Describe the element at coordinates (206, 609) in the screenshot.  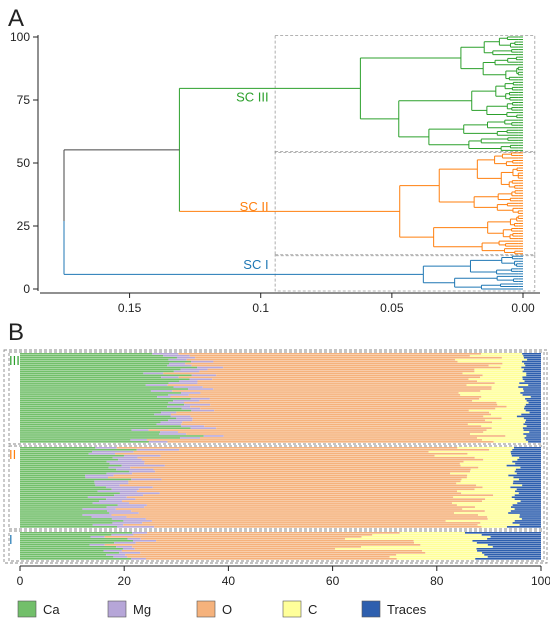
I see `legend-swatch-o` at that location.